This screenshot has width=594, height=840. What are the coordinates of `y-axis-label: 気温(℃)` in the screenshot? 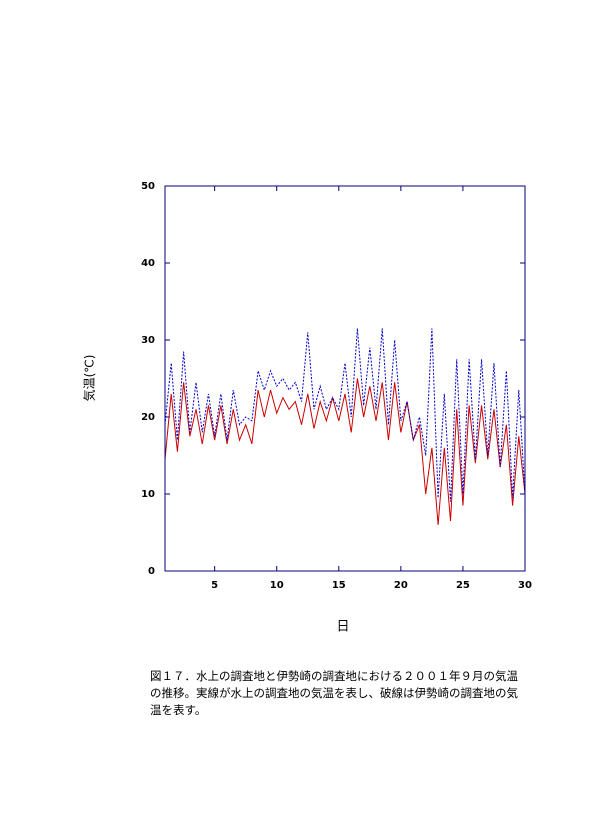 It's located at (89, 378).